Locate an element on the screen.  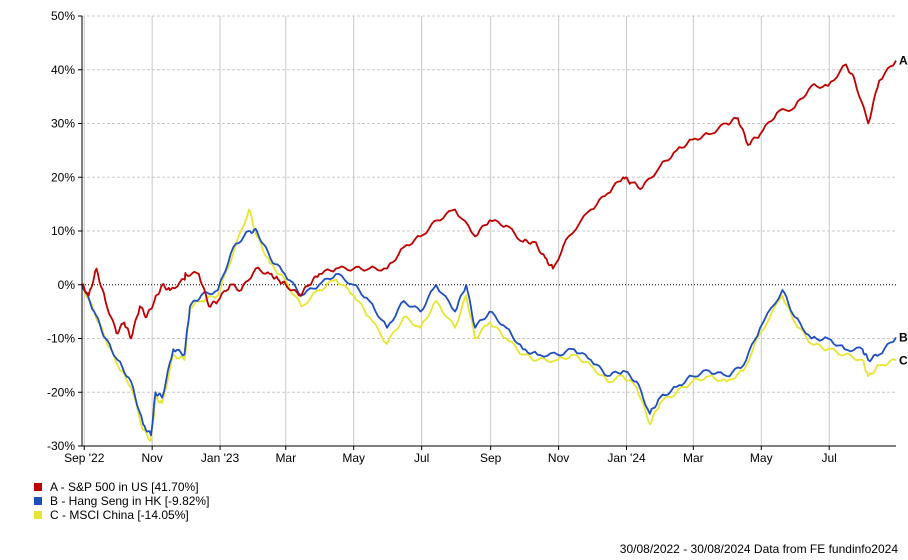
legend-label-a: A - S&P 500 in US [41.70%] is located at coordinates (124, 487).